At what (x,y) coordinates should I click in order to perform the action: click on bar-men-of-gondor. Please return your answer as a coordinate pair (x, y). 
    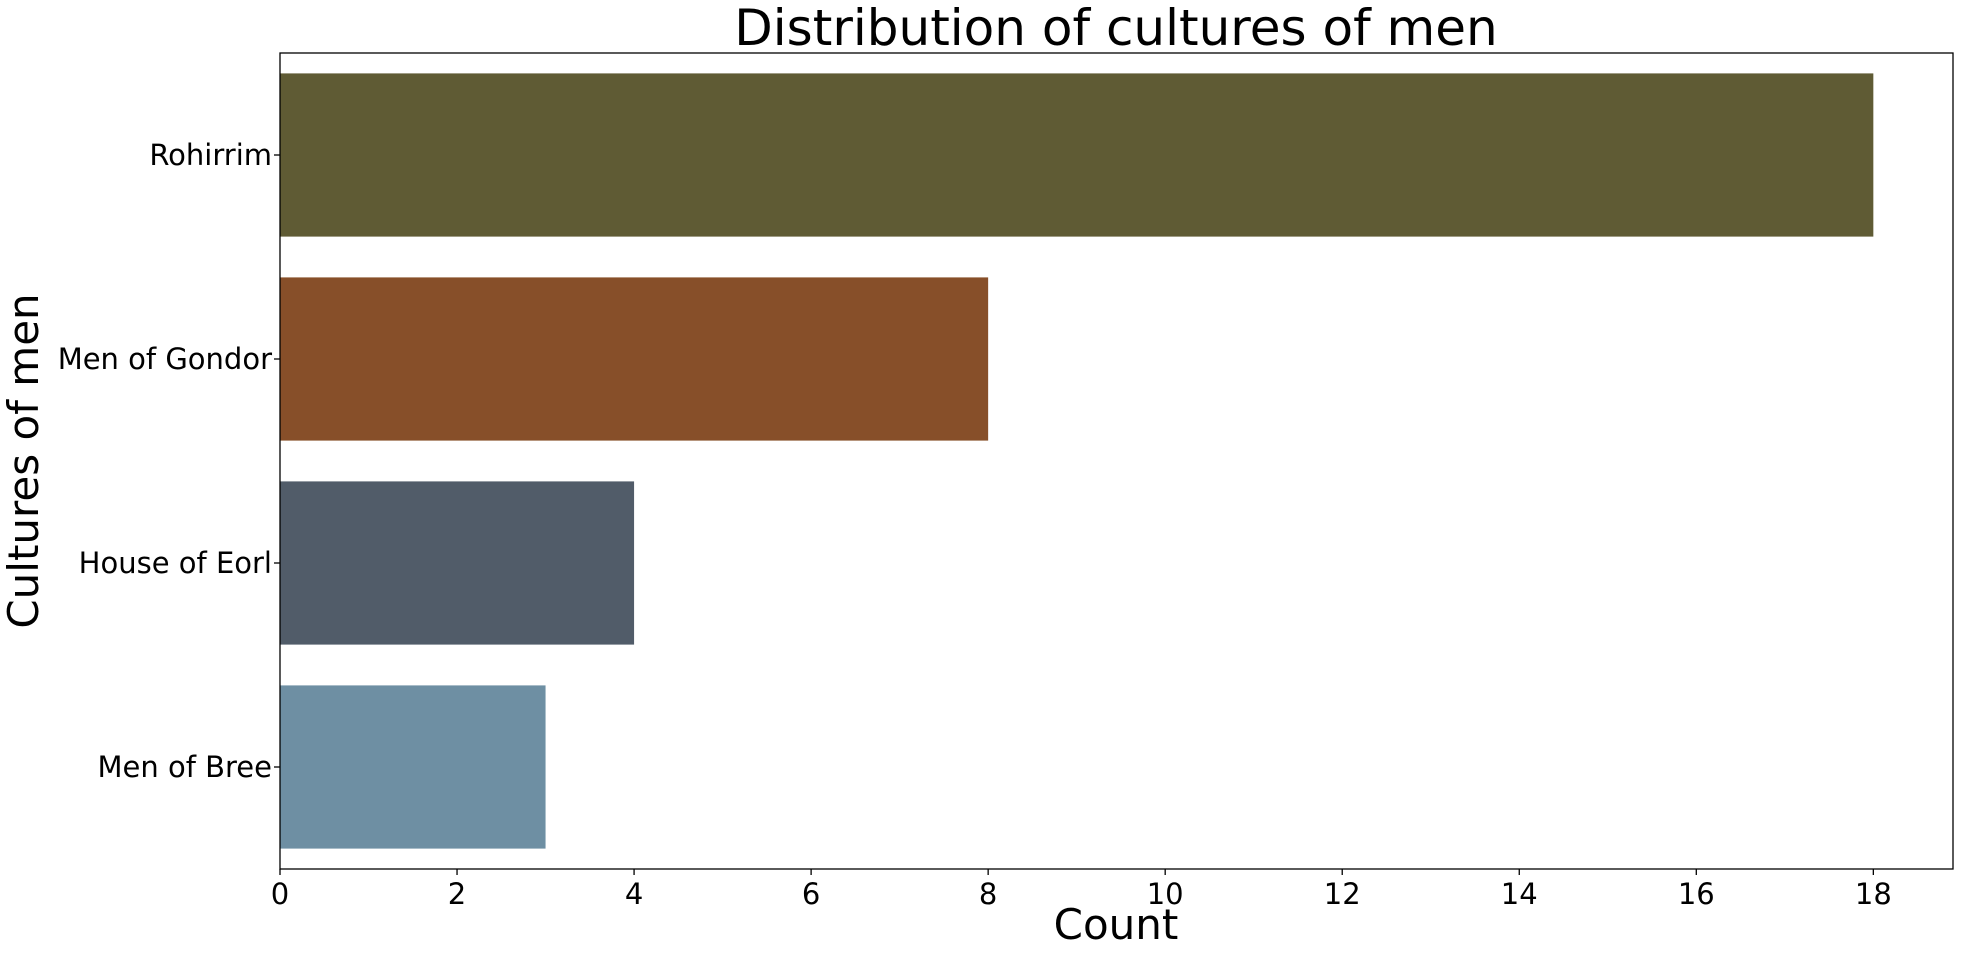
    Looking at the image, I should click on (634, 359).